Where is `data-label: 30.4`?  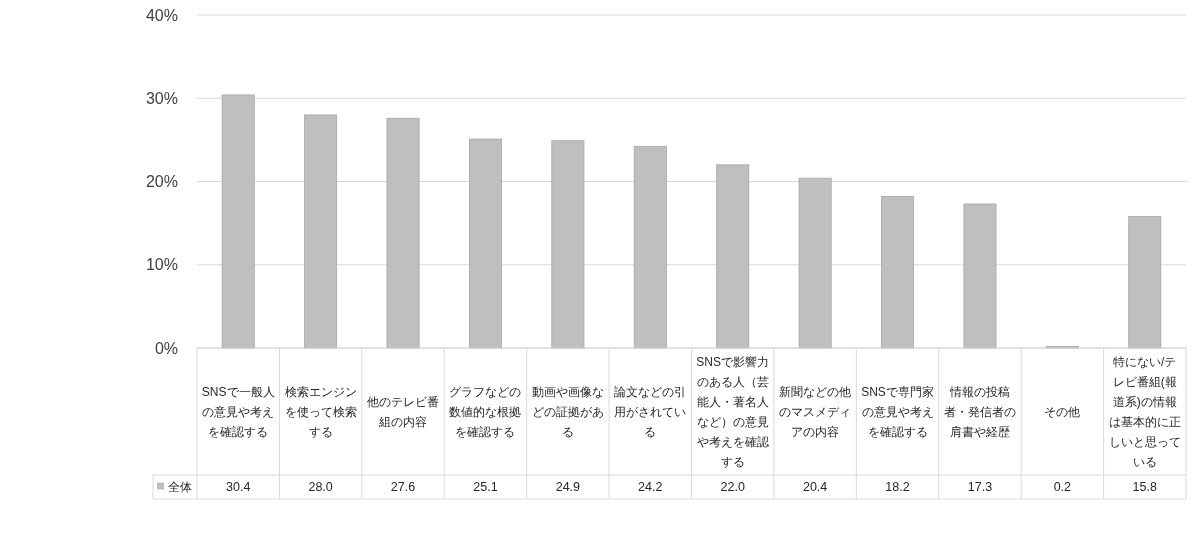 data-label: 30.4 is located at coordinates (238, 487).